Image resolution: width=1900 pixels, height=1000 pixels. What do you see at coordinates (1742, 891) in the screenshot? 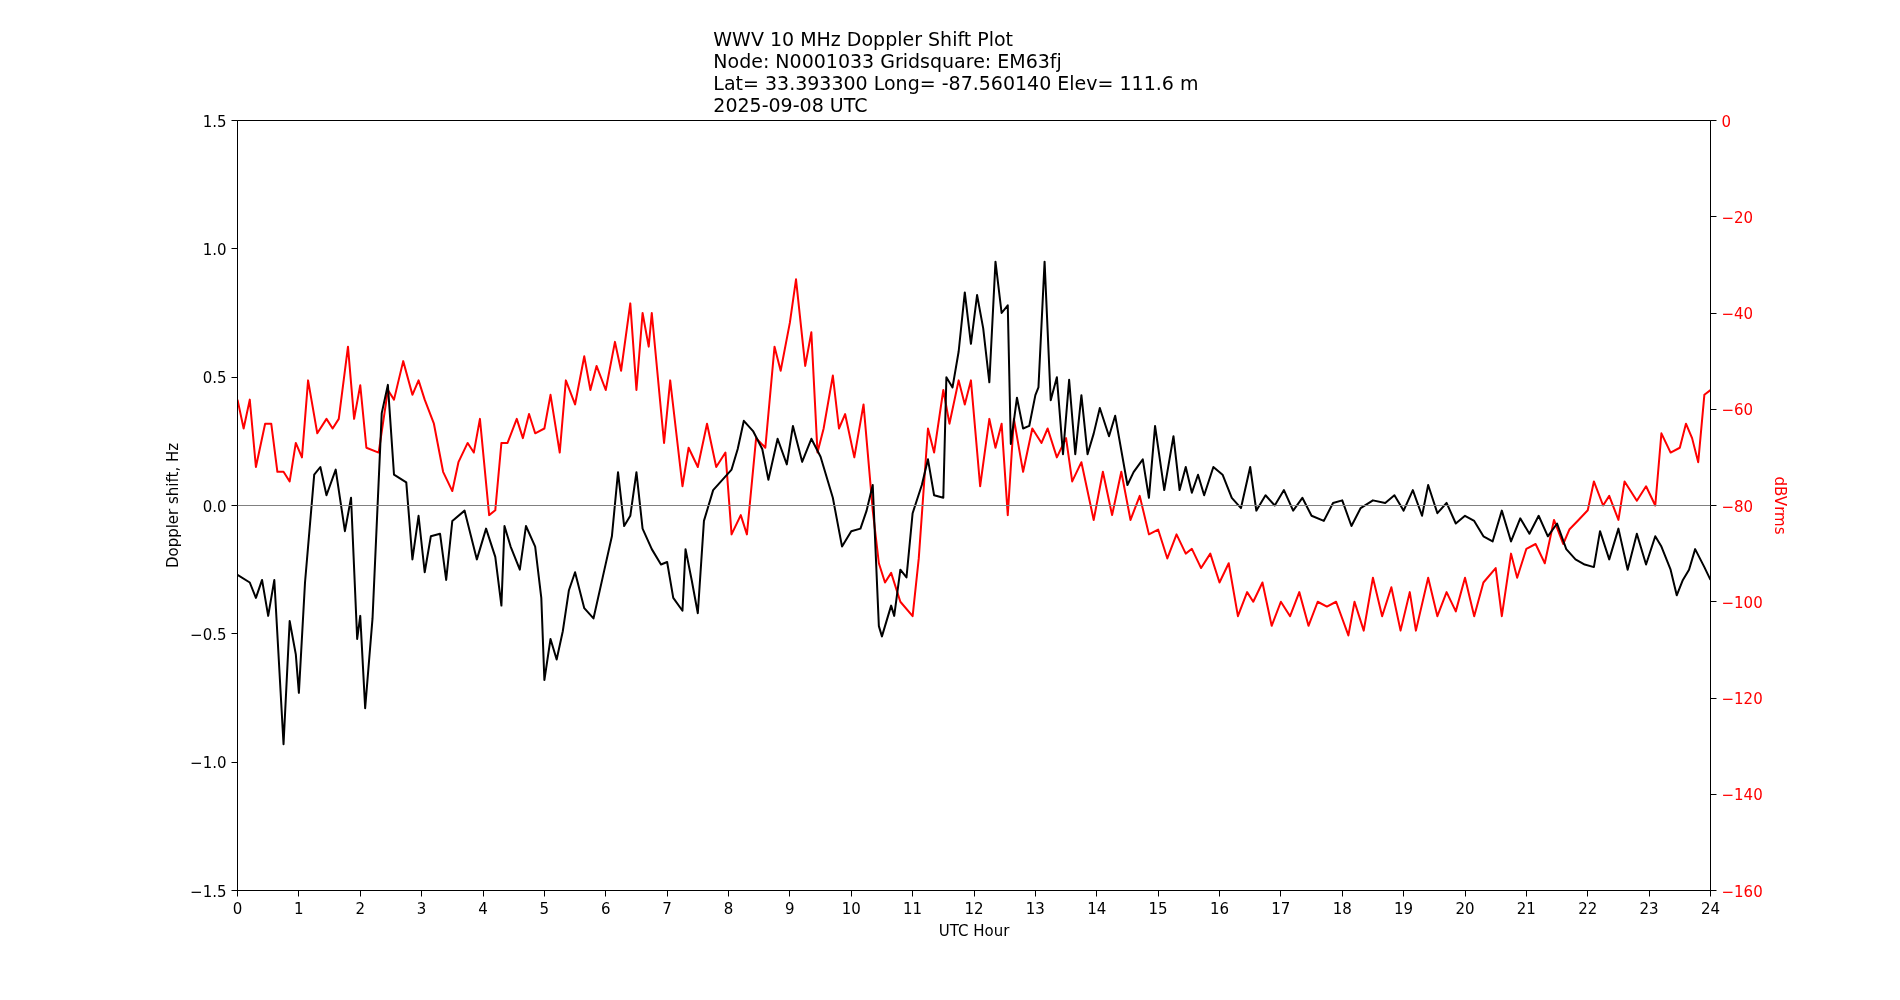
I see `y2-tick-label: −160` at bounding box center [1742, 891].